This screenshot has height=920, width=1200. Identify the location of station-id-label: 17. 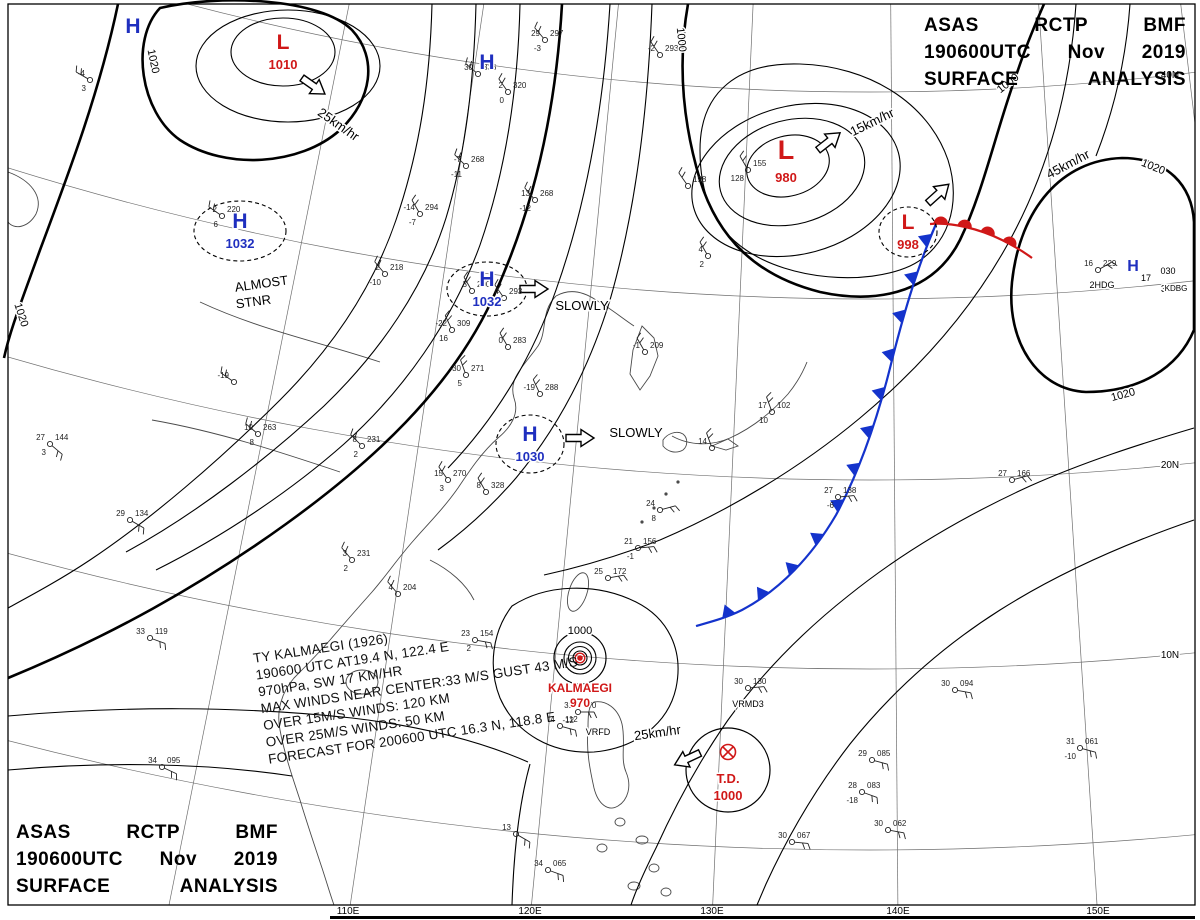
(1146, 278).